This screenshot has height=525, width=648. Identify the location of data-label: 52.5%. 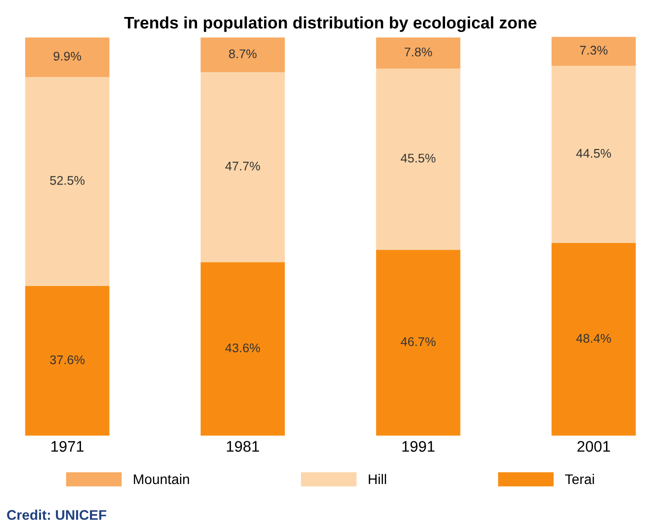
(67, 180).